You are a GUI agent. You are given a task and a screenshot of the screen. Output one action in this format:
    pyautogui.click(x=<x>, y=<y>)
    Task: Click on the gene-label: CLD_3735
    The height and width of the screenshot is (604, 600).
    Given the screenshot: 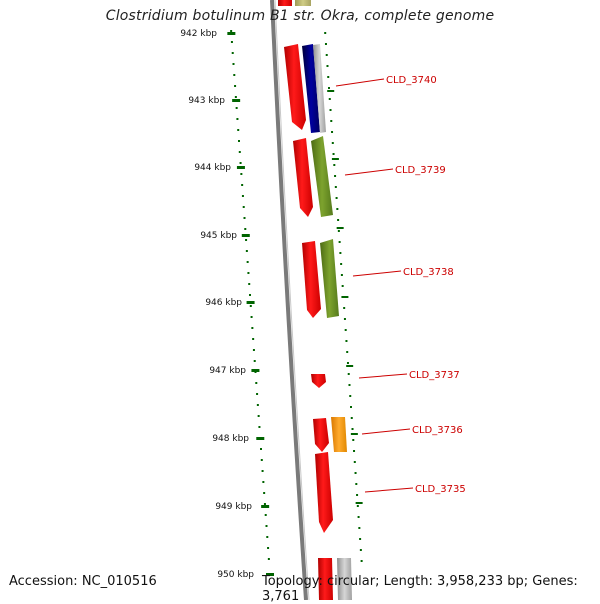 What is the action you would take?
    pyautogui.click(x=440, y=489)
    